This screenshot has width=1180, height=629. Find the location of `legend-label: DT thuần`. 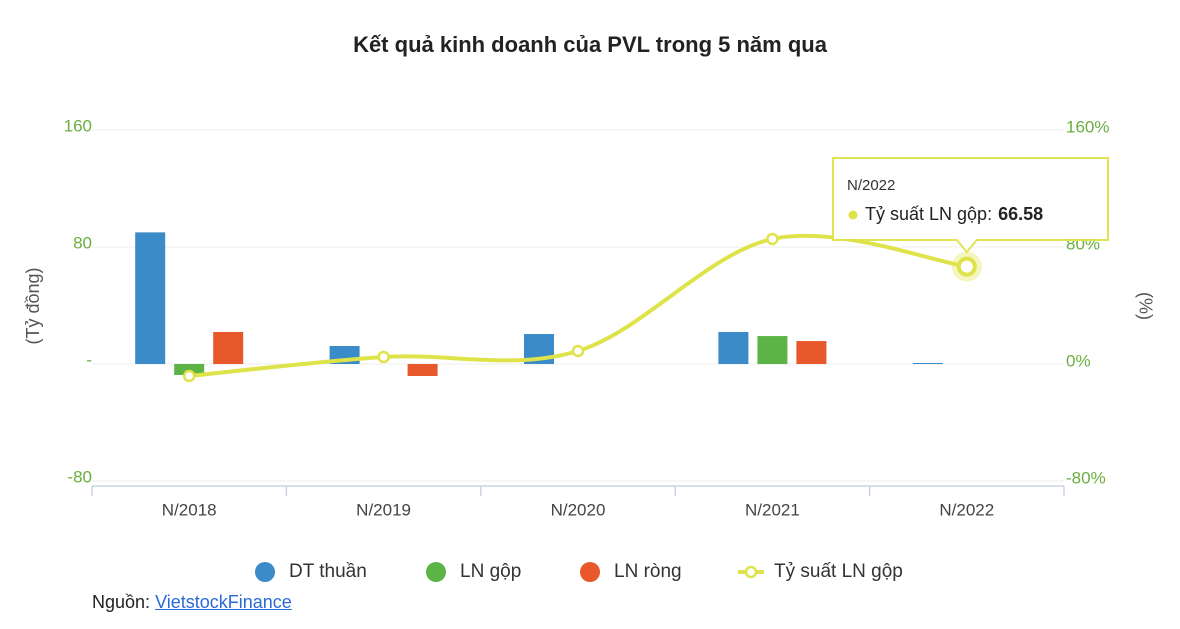

legend-label: DT thuần is located at coordinates (328, 571).